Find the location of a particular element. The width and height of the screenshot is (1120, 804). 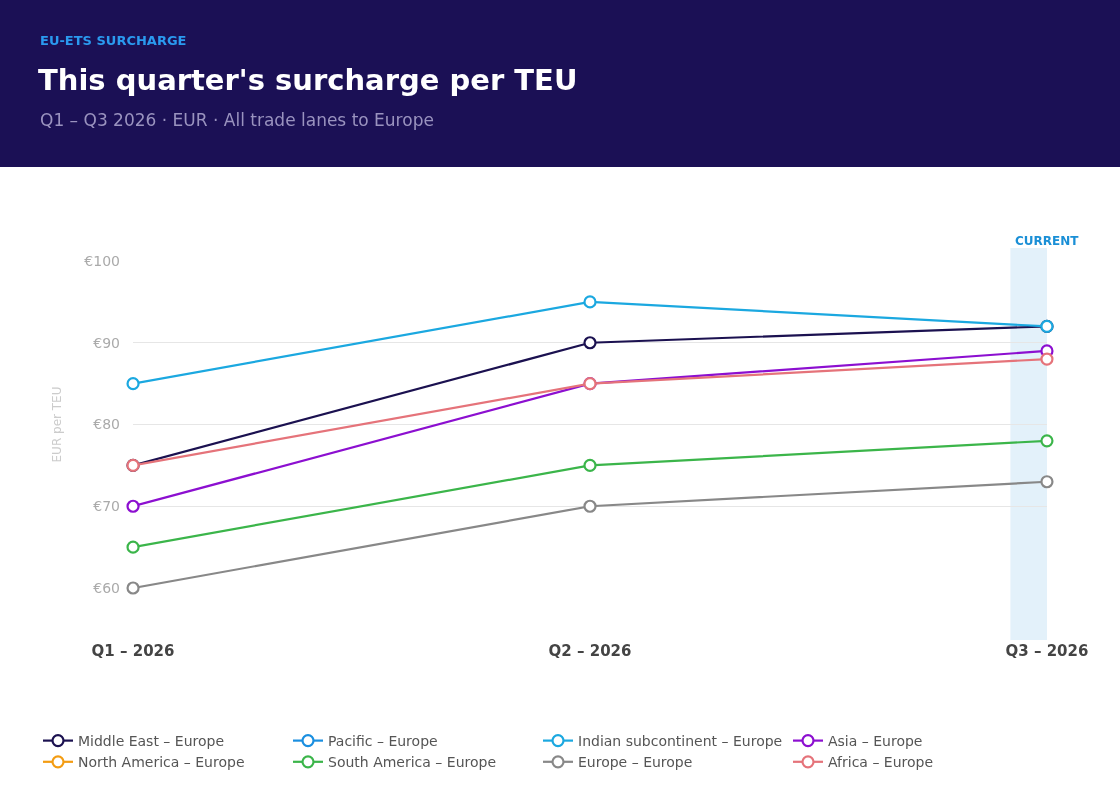

y-tick-label: €90 is located at coordinates (106, 342).